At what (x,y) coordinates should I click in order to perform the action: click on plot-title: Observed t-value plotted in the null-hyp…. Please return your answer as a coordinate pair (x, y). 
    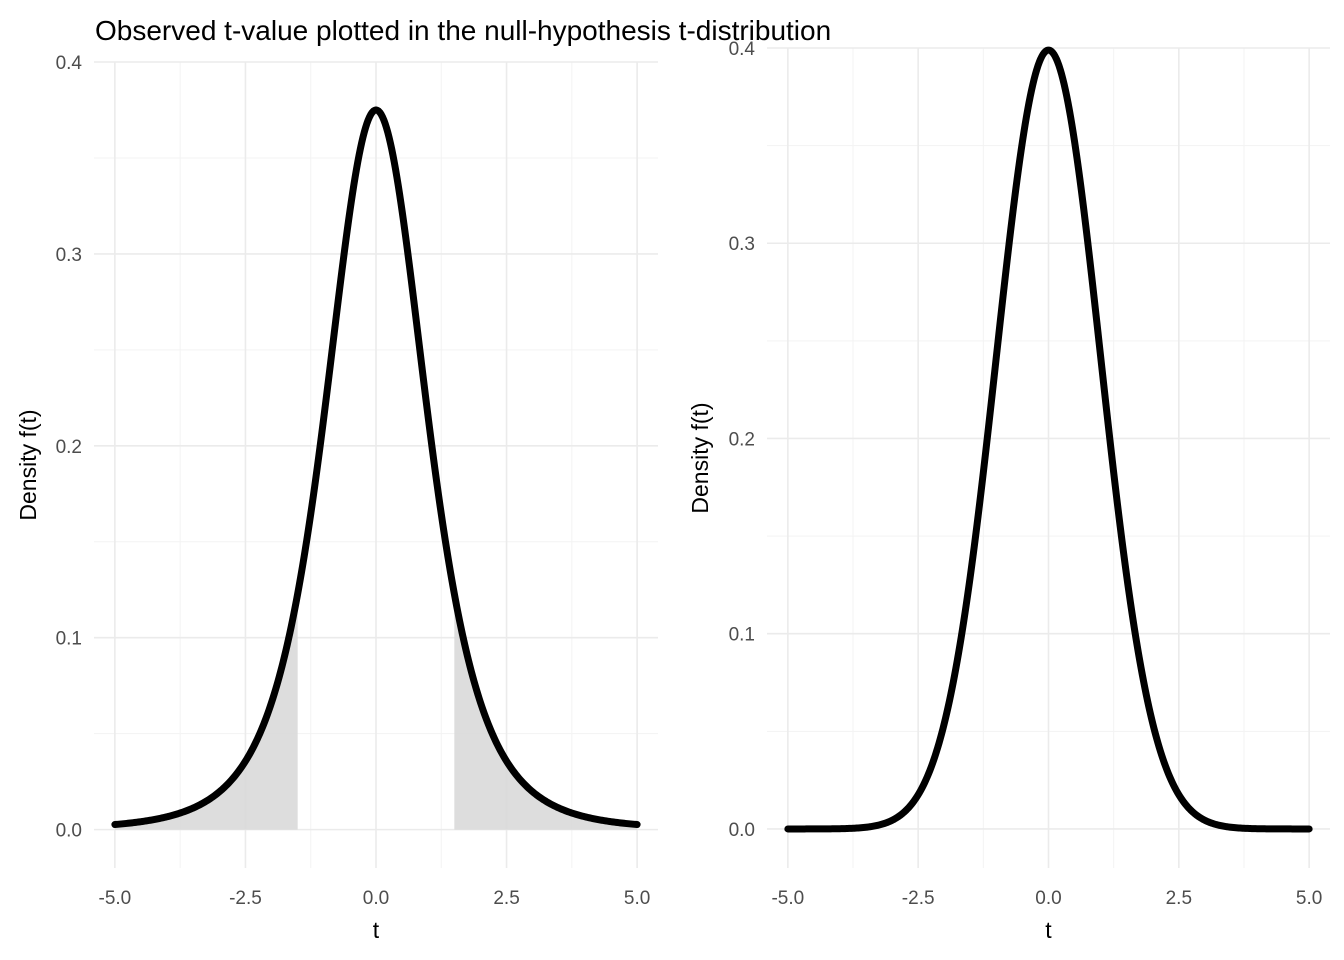
    Looking at the image, I should click on (463, 30).